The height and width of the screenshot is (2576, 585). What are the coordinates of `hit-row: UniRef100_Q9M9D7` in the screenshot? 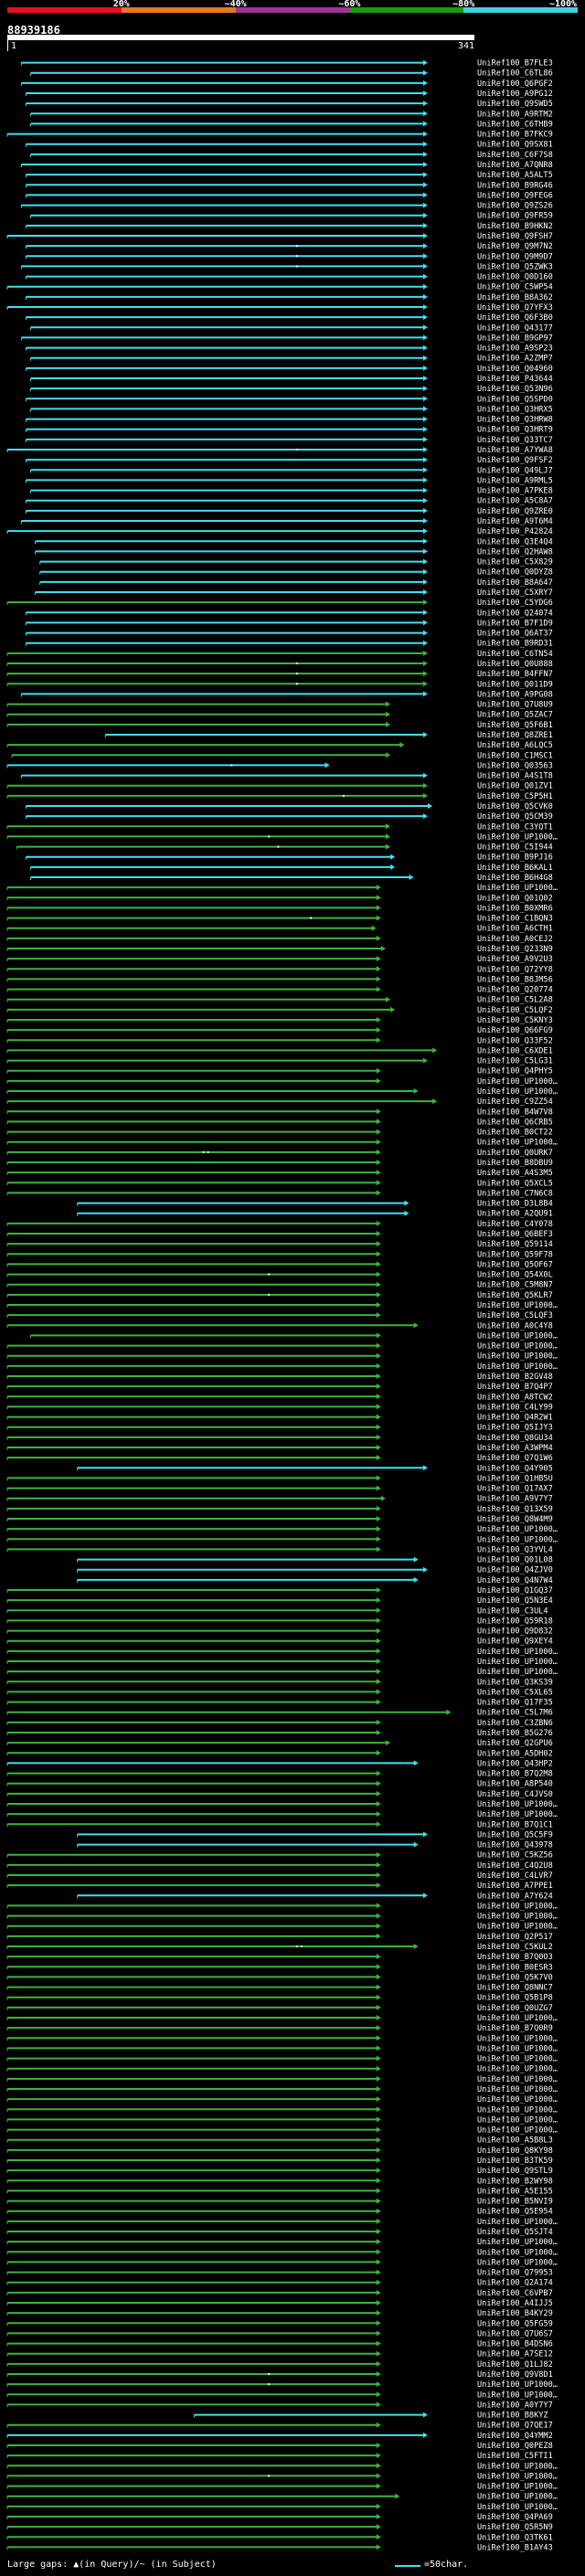 It's located at (289, 256).